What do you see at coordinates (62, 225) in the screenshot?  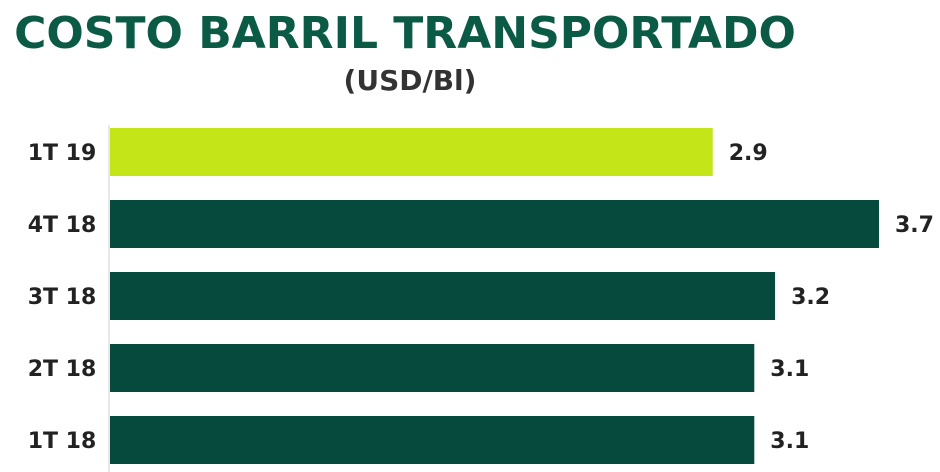 I see `y-tick-label: 4T 18` at bounding box center [62, 225].